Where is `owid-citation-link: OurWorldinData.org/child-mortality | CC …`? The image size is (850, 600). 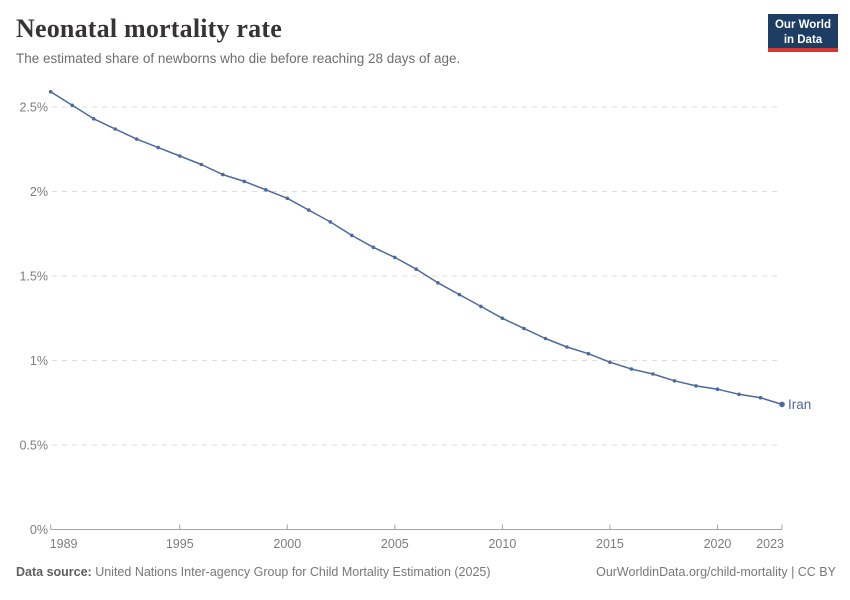
owid-citation-link: OurWorldinData.org/child-mortality | CC … is located at coordinates (716, 572).